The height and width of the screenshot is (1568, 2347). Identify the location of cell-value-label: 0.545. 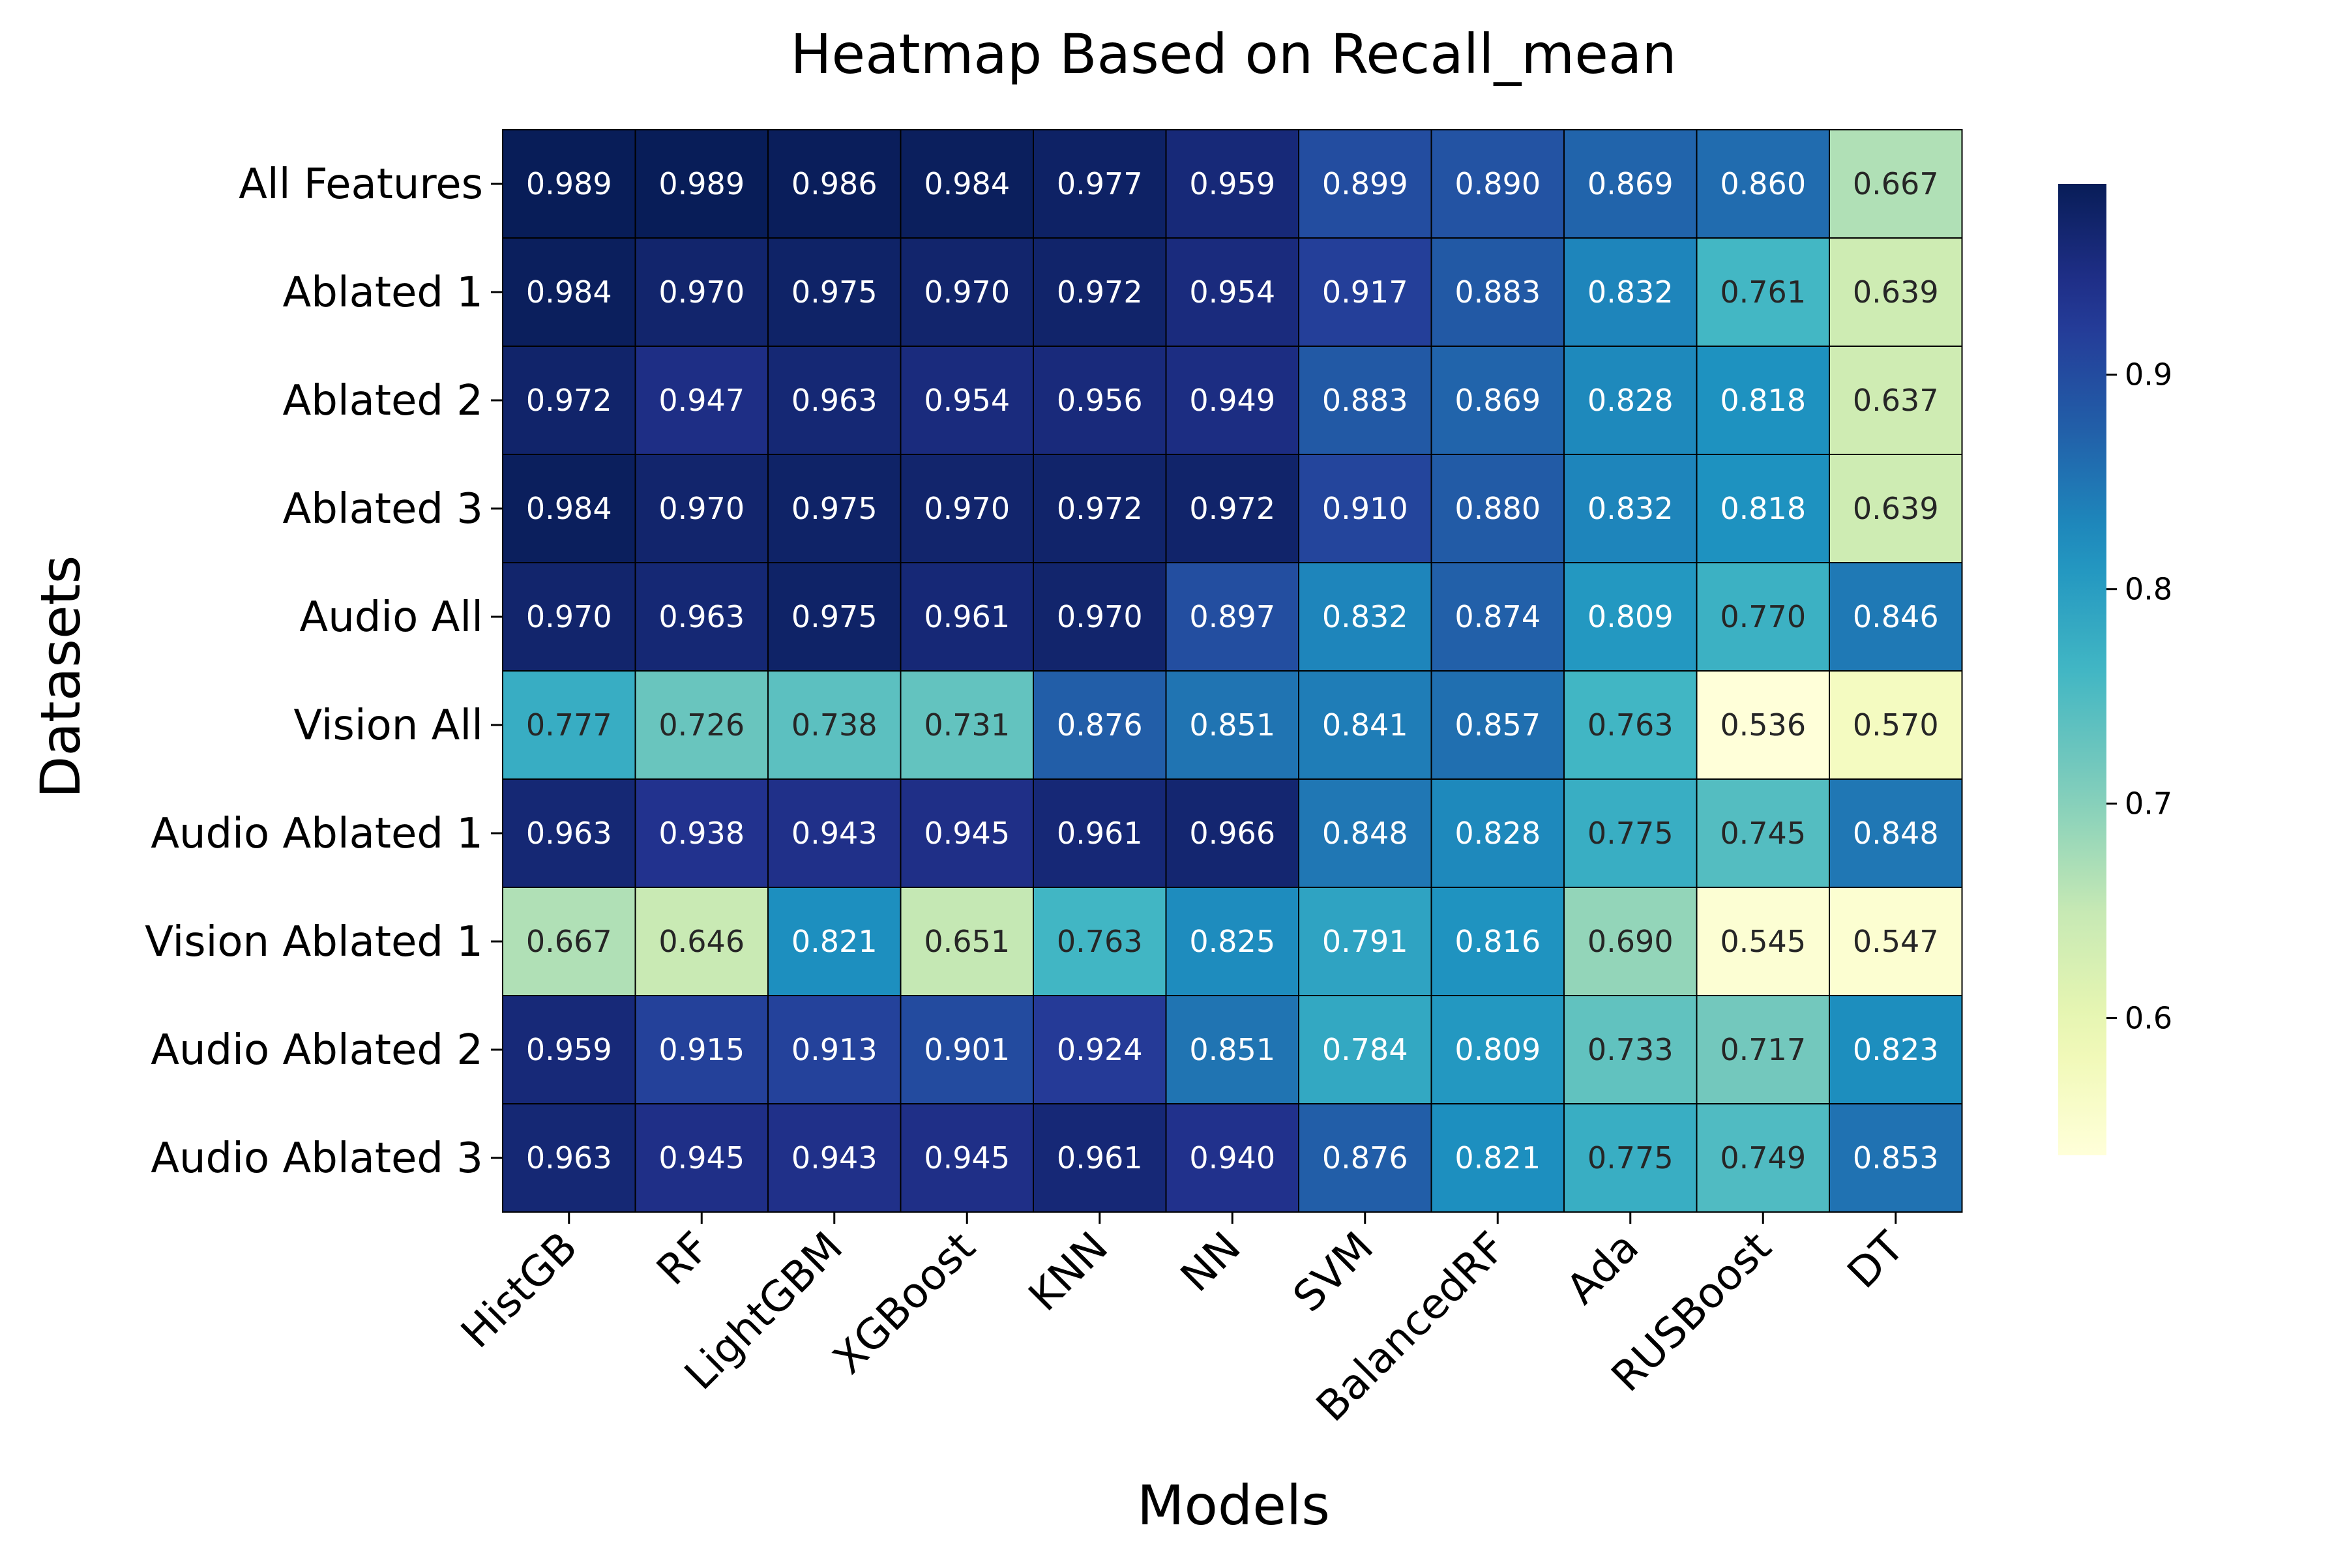
(1763, 942).